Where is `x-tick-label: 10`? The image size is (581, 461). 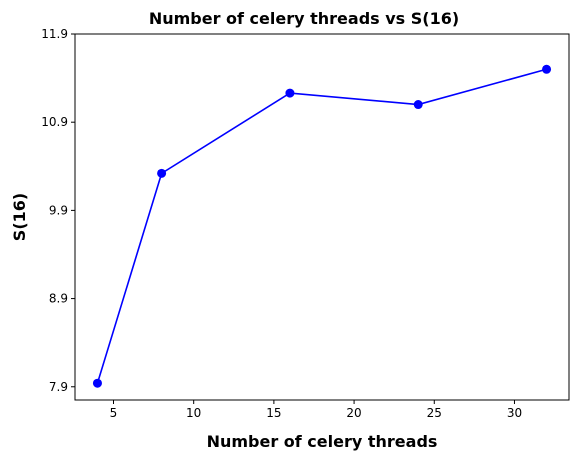
x-tick-label: 10 is located at coordinates (193, 413).